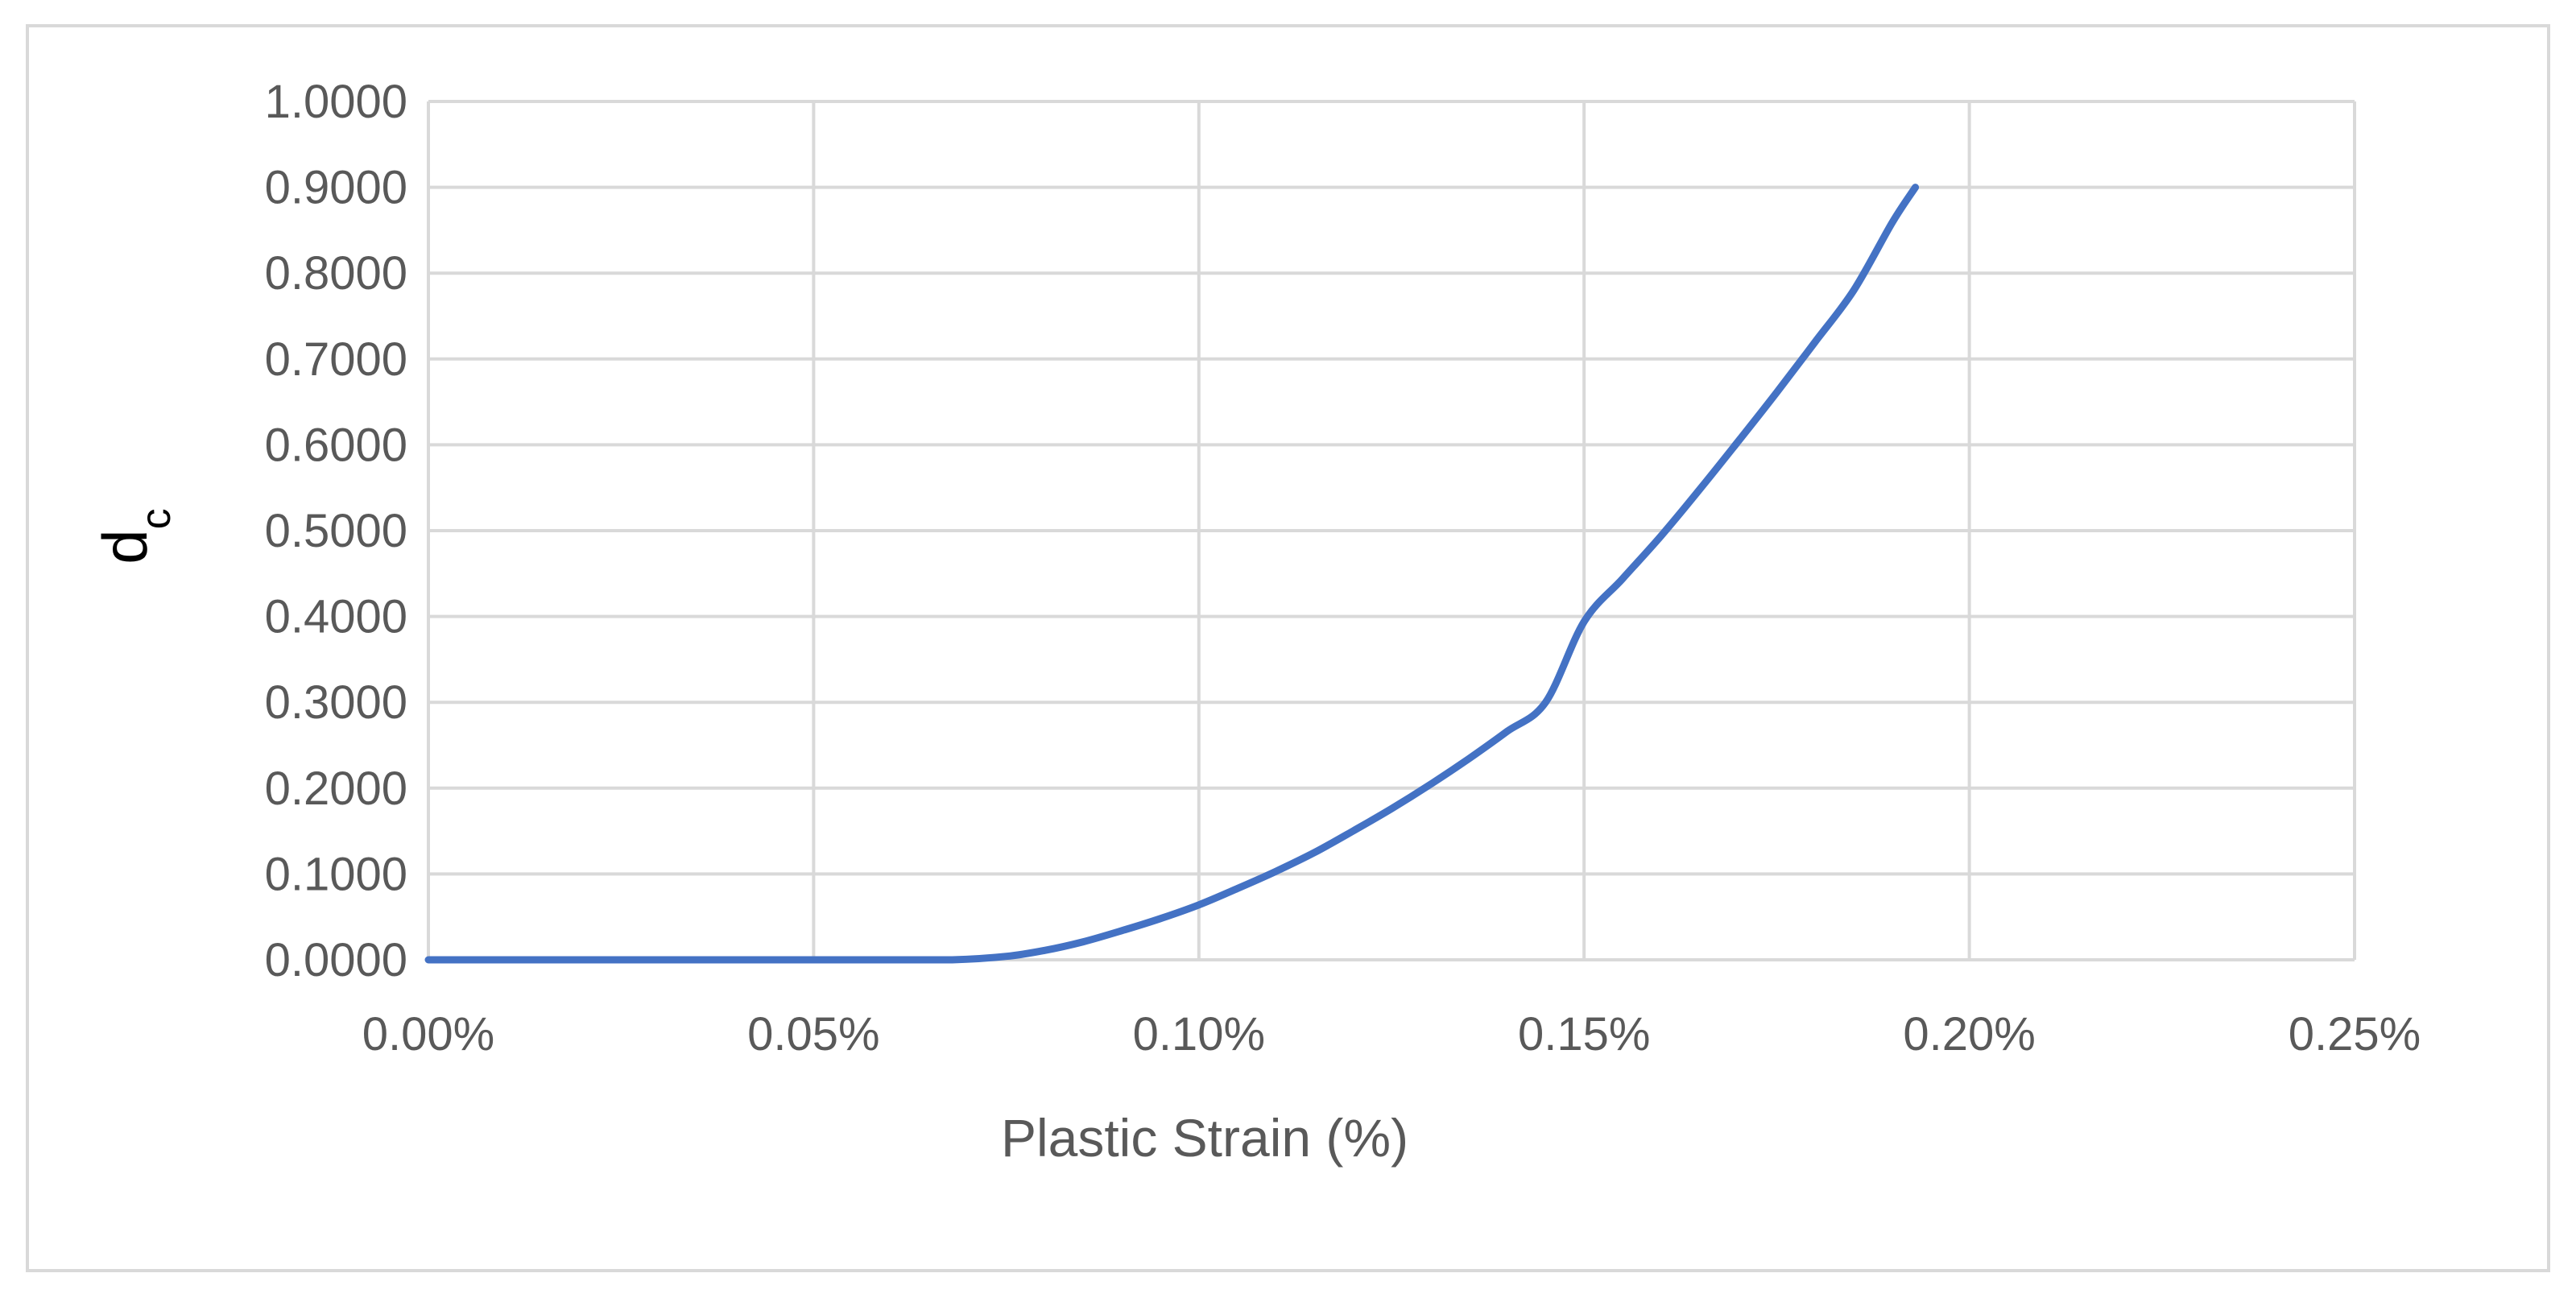 This screenshot has width=2576, height=1298. Describe the element at coordinates (813, 1034) in the screenshot. I see `x-tick-label: 0.05%` at that location.